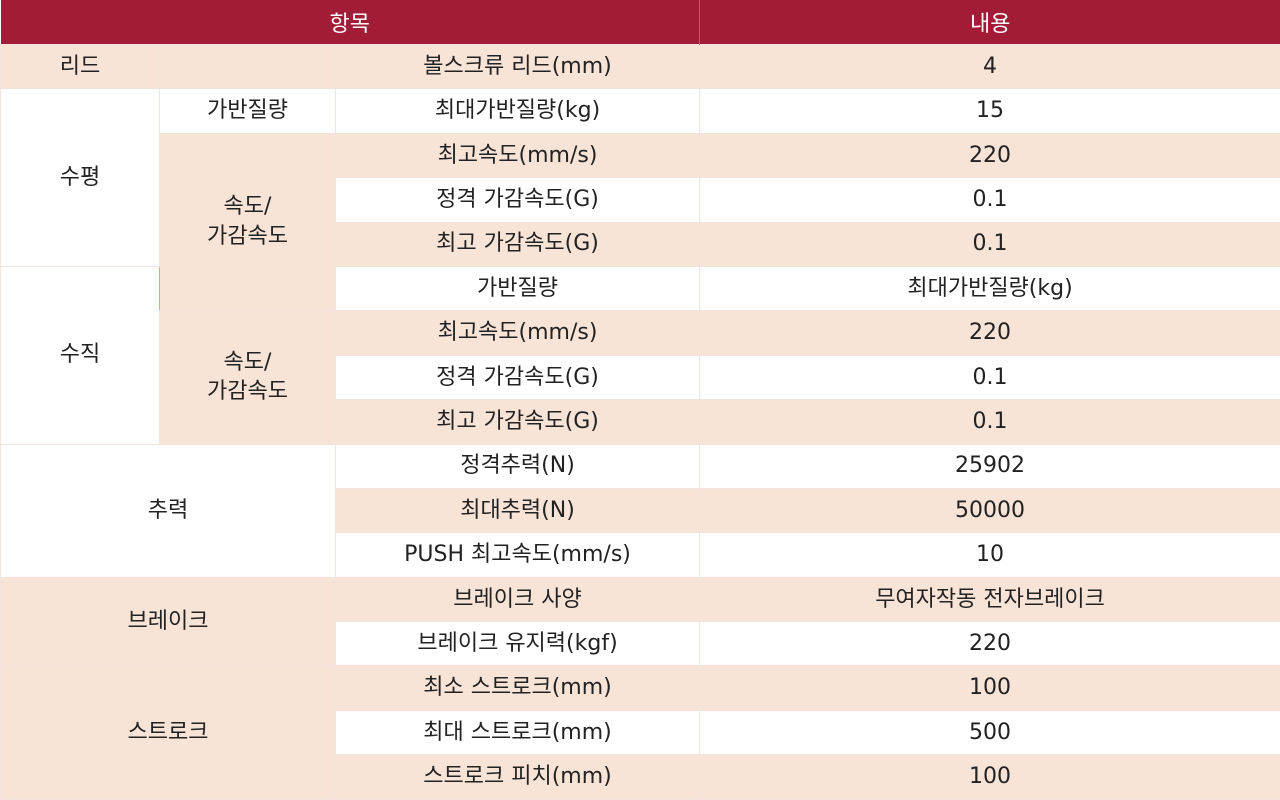 This screenshot has height=800, width=1280. What do you see at coordinates (248, 67) in the screenshot?
I see `empty-cell` at bounding box center [248, 67].